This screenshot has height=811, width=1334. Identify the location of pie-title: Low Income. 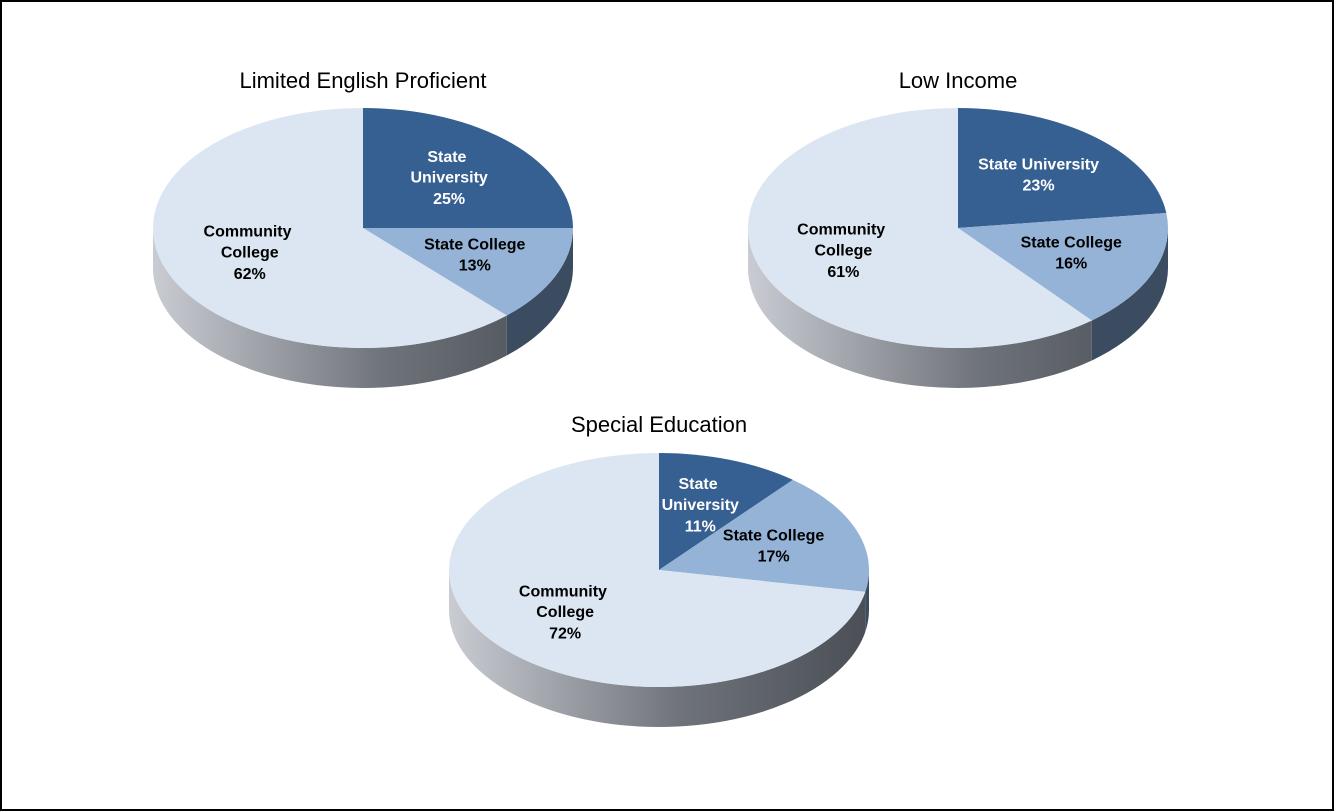
(958, 80).